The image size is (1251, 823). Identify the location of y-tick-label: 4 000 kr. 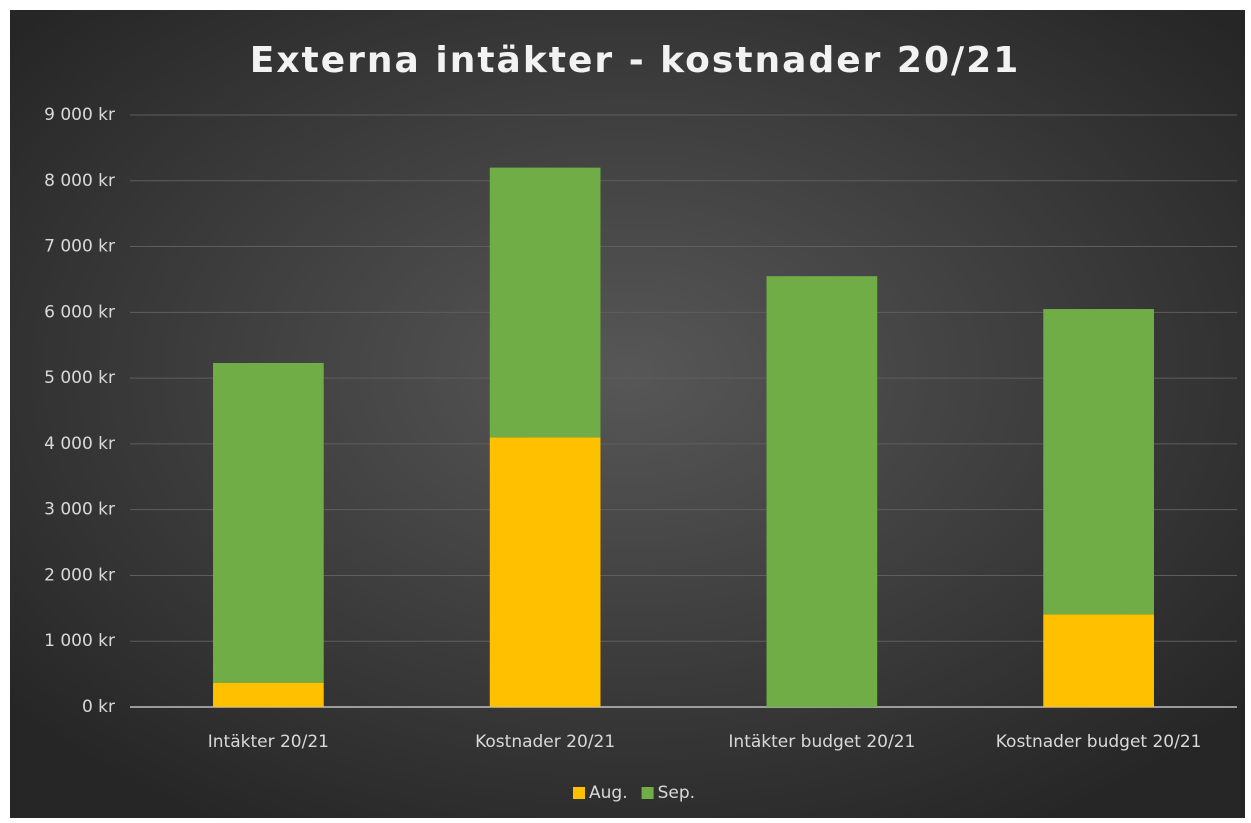
(79, 444).